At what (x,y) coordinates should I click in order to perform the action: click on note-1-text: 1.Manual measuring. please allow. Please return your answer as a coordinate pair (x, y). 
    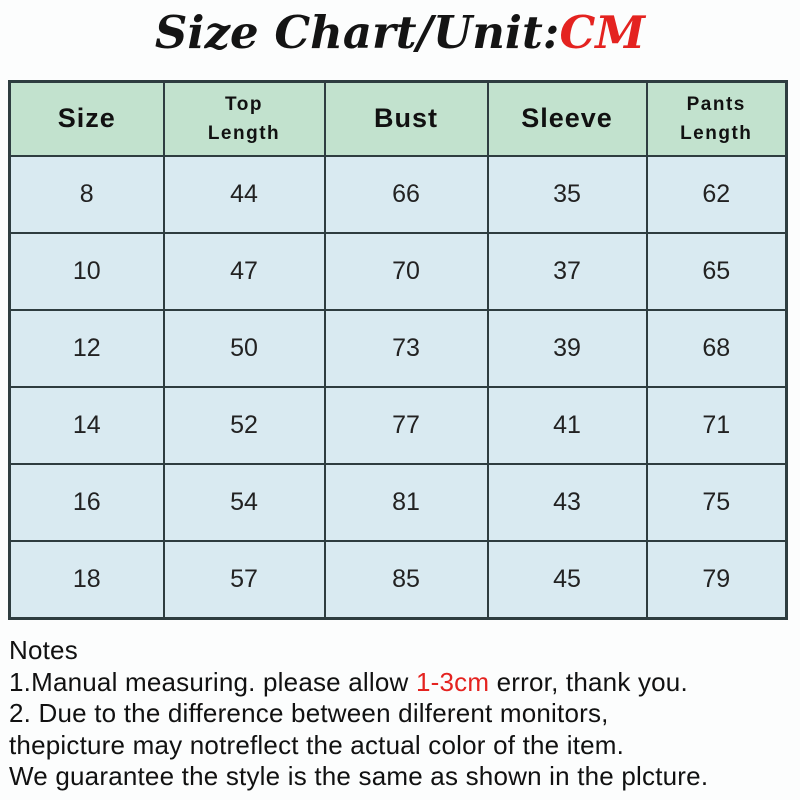
    Looking at the image, I should click on (212, 681).